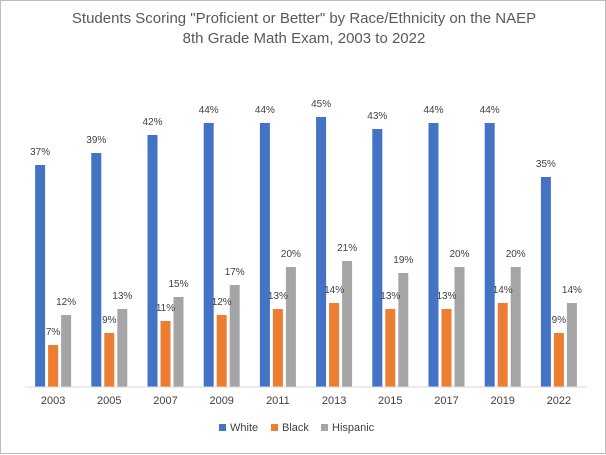 The width and height of the screenshot is (606, 455). I want to click on data-label-hispanic-2003: 12%, so click(66, 302).